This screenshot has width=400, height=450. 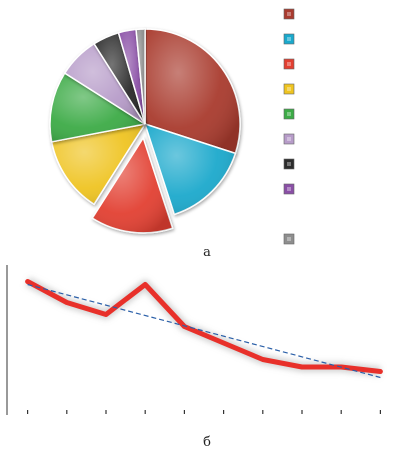 What do you see at coordinates (207, 252) in the screenshot?
I see `caption-a: а` at bounding box center [207, 252].